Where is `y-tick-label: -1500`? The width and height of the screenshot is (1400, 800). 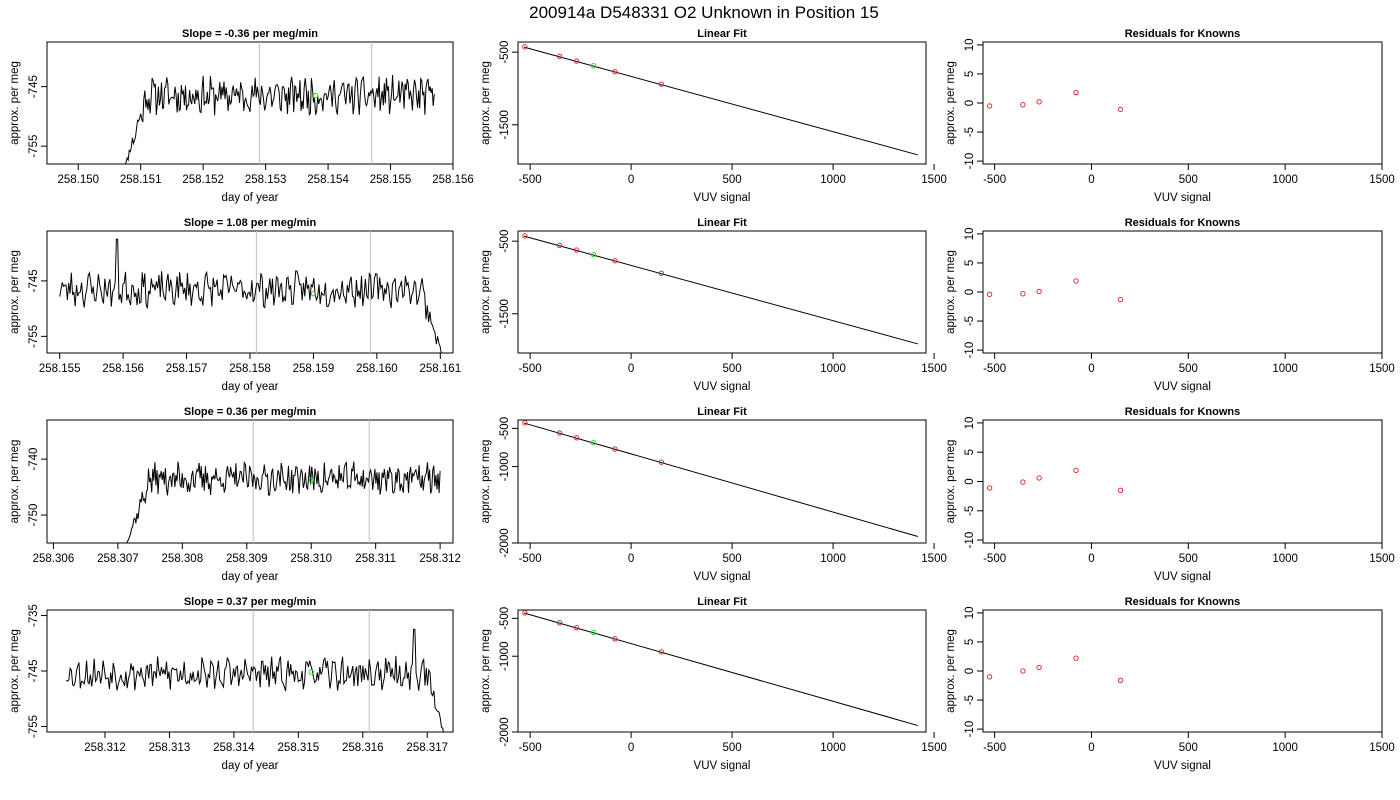 y-tick-label: -1500 is located at coordinates (505, 313).